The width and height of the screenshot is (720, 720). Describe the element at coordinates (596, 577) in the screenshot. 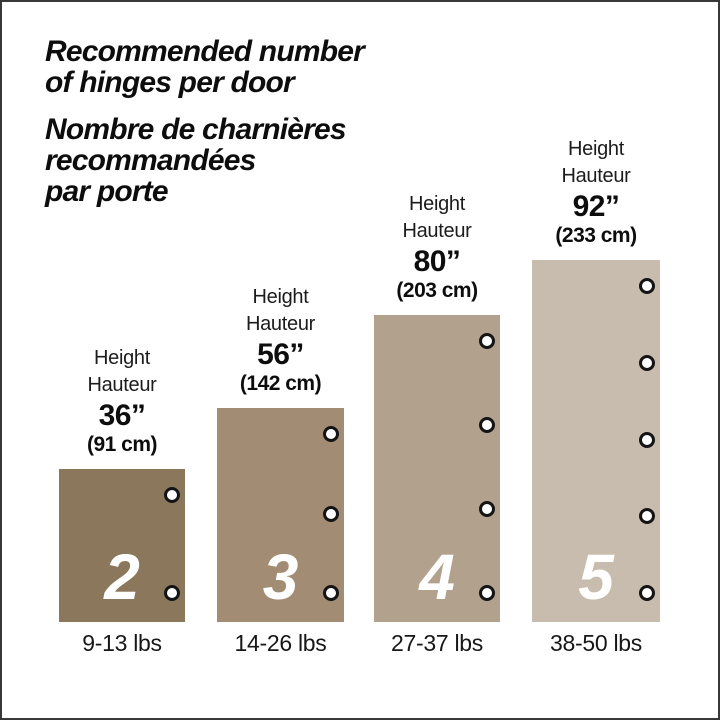

I see `hinge-count-number: 5` at that location.